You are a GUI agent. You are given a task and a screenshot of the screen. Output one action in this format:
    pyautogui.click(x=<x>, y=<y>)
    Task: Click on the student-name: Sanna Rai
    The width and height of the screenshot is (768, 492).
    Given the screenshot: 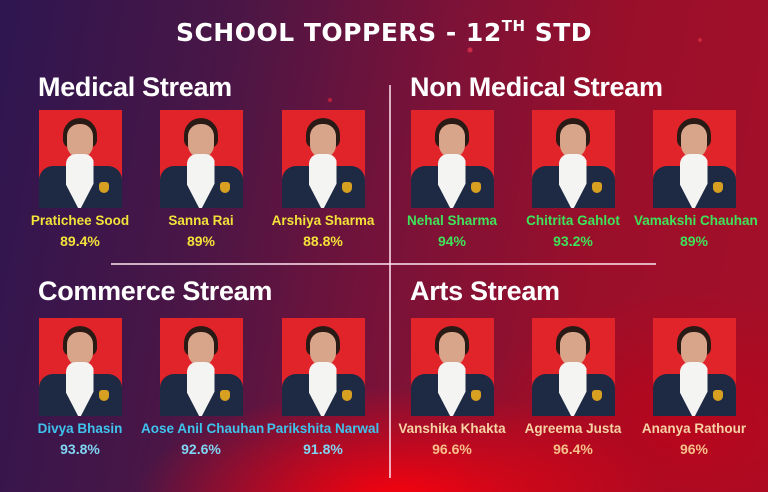 What is the action you would take?
    pyautogui.click(x=201, y=220)
    